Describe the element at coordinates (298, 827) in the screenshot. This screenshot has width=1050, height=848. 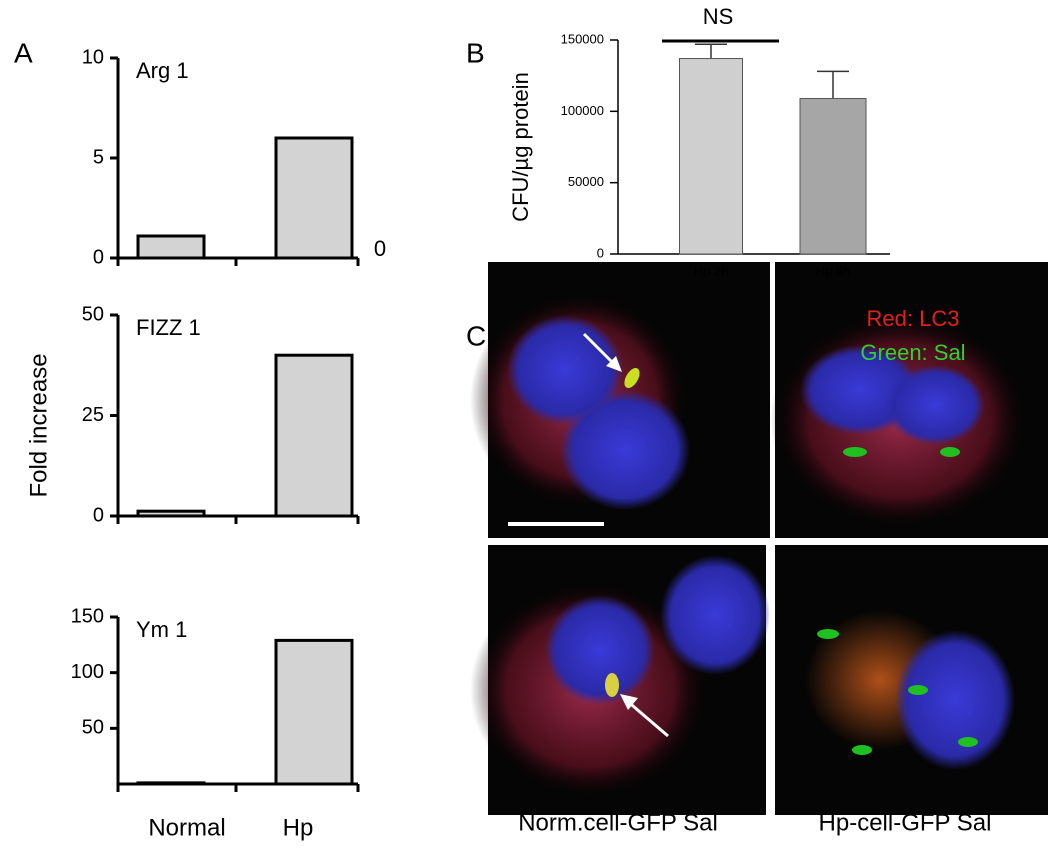
I see `x-tick-label: Hp` at that location.